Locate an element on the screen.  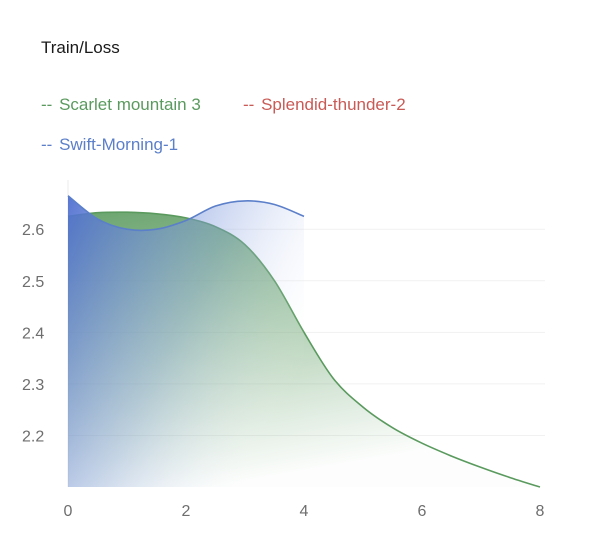
legend-item-splendid-thunder: -- Splendid-thunder-2 is located at coordinates (324, 105).